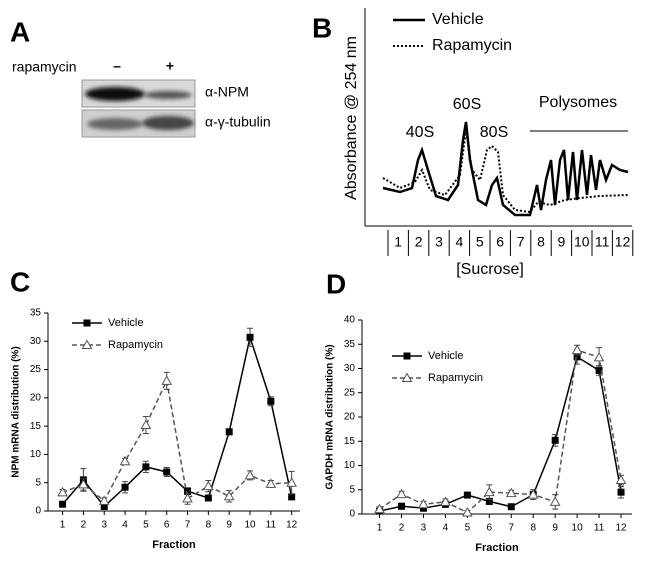 This screenshot has width=645, height=564. What do you see at coordinates (170, 66) in the screenshot?
I see `lane-label: +` at bounding box center [170, 66].